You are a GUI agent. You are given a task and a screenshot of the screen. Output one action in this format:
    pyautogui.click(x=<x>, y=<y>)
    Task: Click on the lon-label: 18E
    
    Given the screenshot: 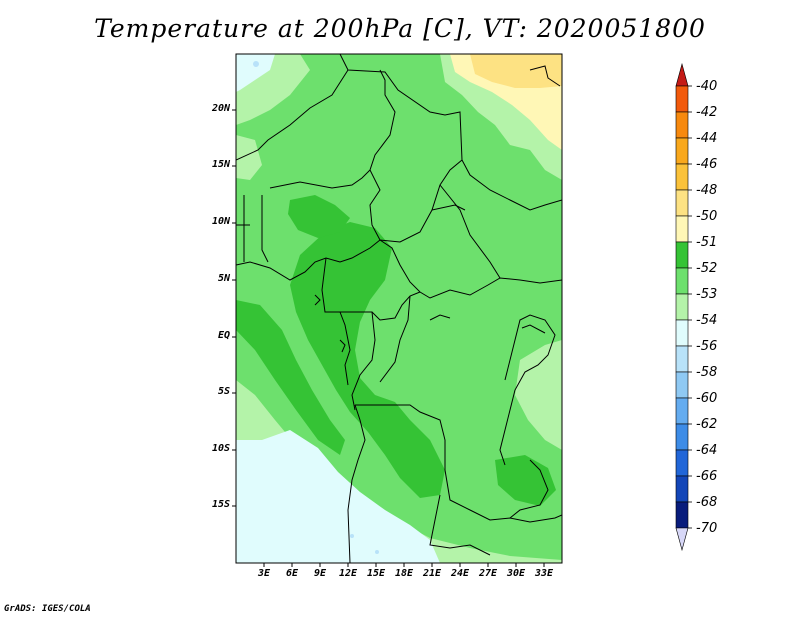 What is the action you would take?
    pyautogui.click(x=404, y=573)
    